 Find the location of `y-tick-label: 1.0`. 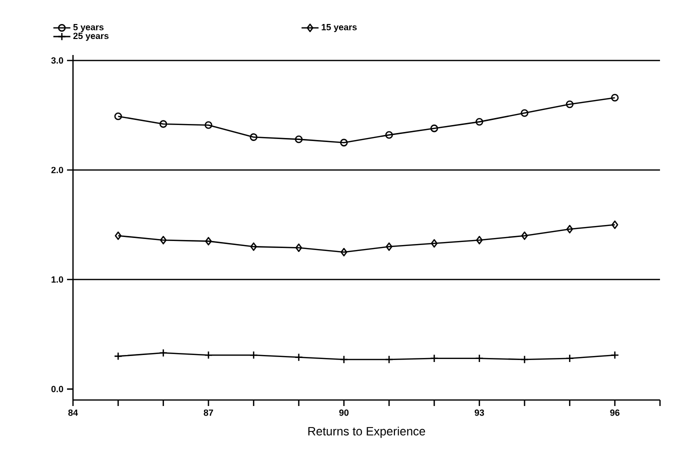

y-tick-label: 1.0 is located at coordinates (58, 279).